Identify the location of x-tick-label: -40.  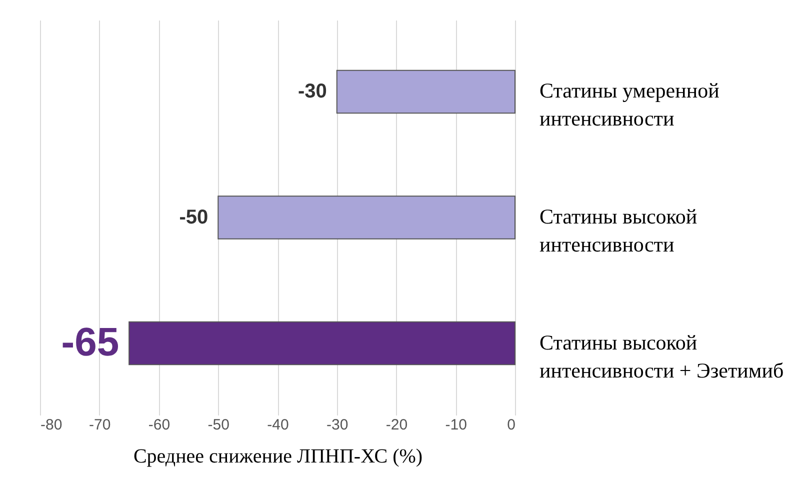
(278, 425).